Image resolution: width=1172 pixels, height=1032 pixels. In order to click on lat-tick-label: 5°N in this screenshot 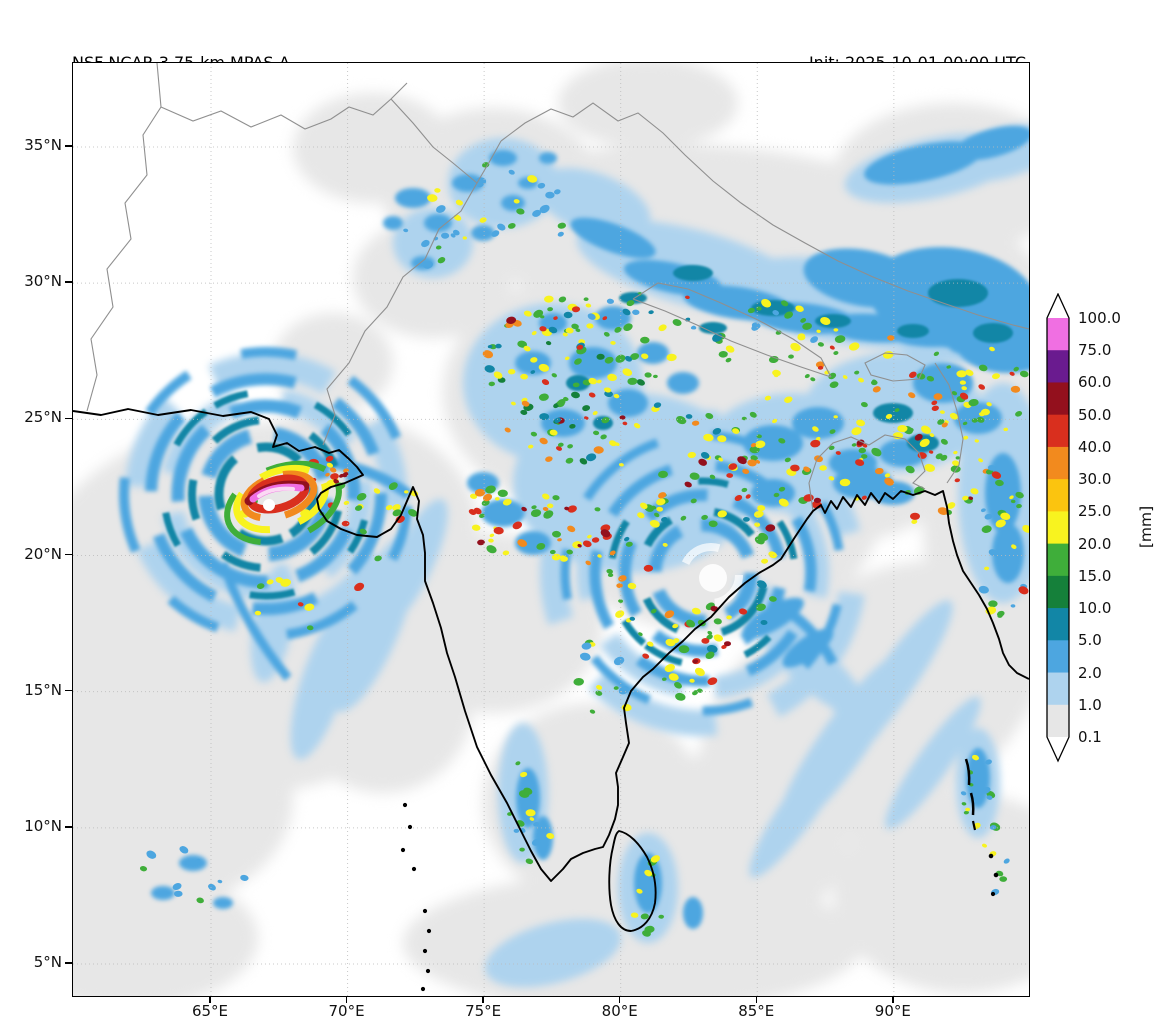, I will do `click(47, 962)`.